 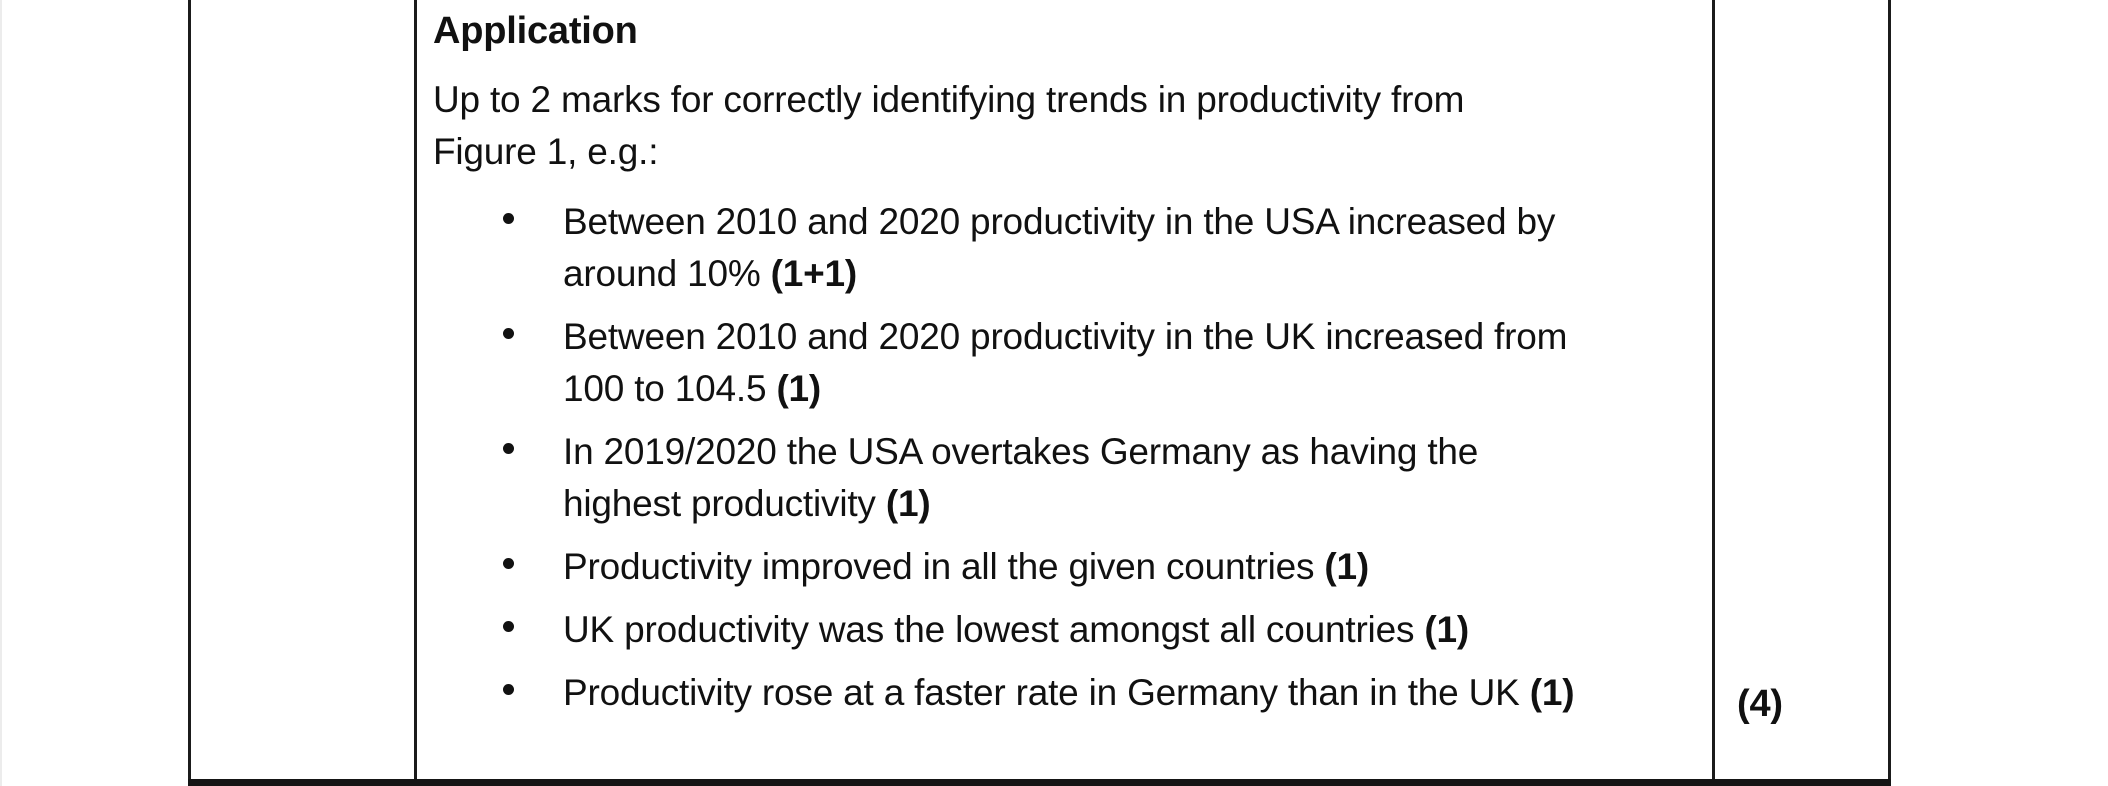 What do you see at coordinates (1, 393) in the screenshot?
I see `page-edge-line` at bounding box center [1, 393].